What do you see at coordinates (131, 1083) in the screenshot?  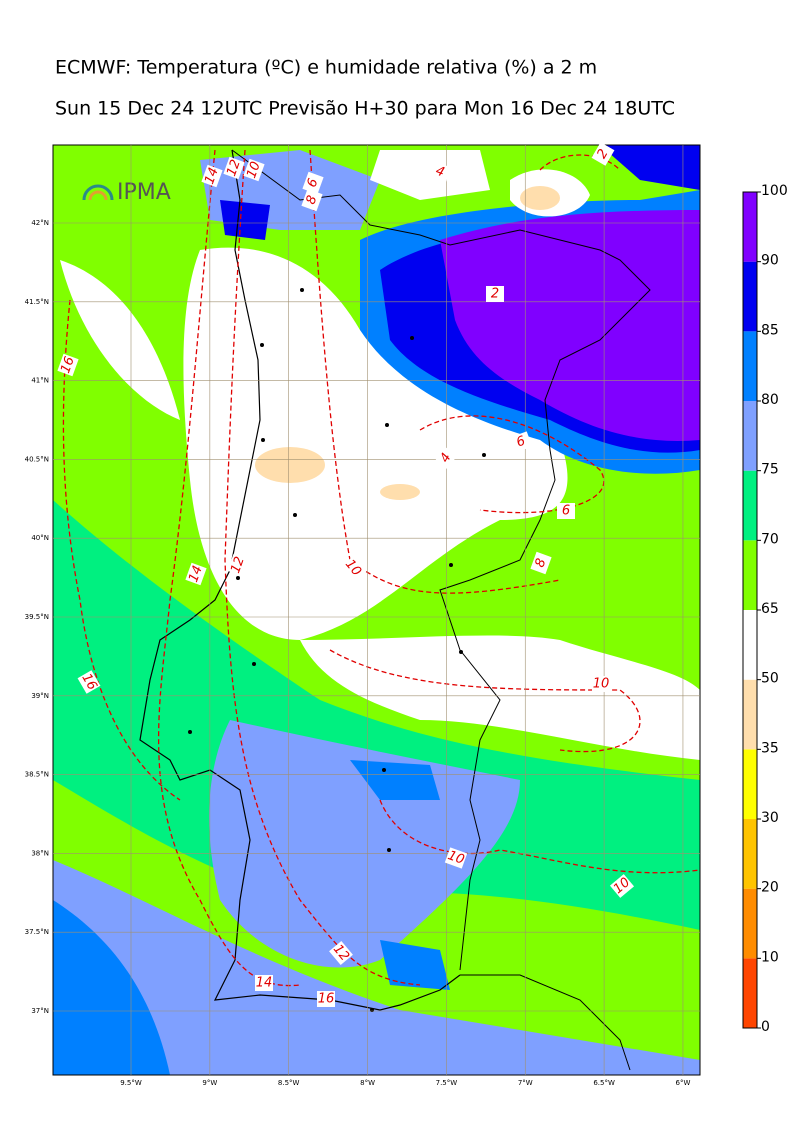 I see `lon-tick-label: 9.5°W` at bounding box center [131, 1083].